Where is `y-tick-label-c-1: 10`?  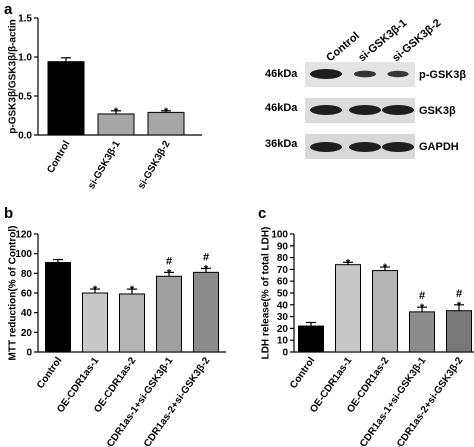 y-tick-label-c-1: 10 is located at coordinates (283, 341).